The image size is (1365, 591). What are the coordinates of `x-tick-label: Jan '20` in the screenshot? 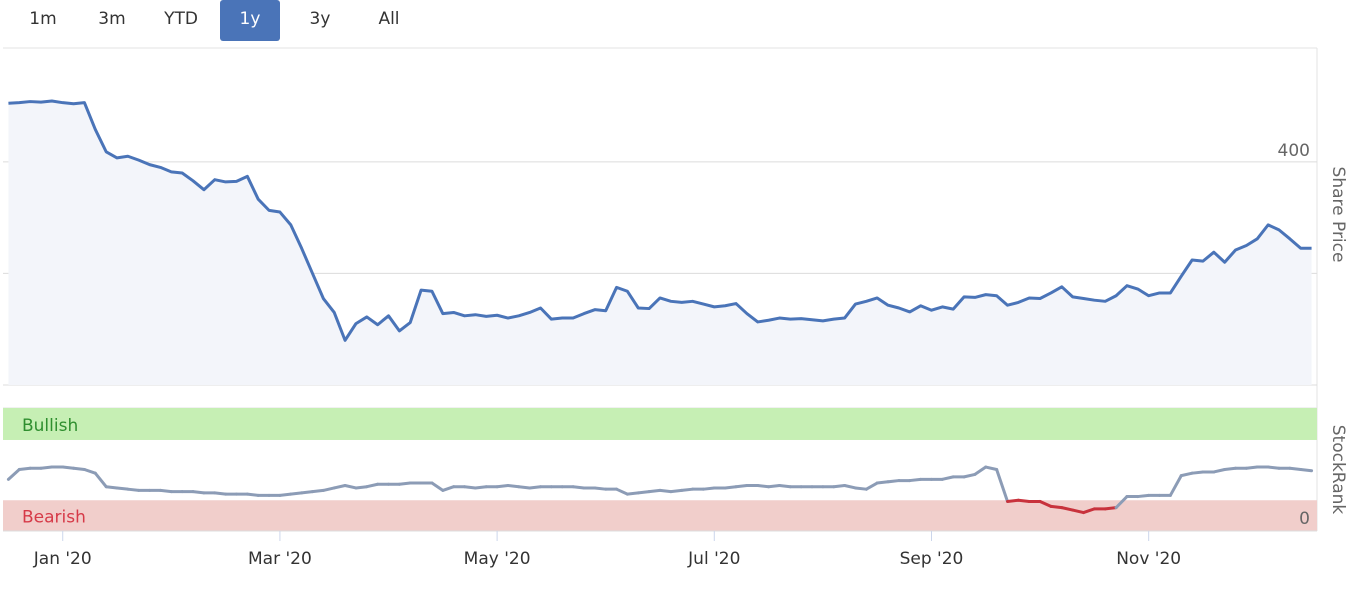 It's located at (62, 559).